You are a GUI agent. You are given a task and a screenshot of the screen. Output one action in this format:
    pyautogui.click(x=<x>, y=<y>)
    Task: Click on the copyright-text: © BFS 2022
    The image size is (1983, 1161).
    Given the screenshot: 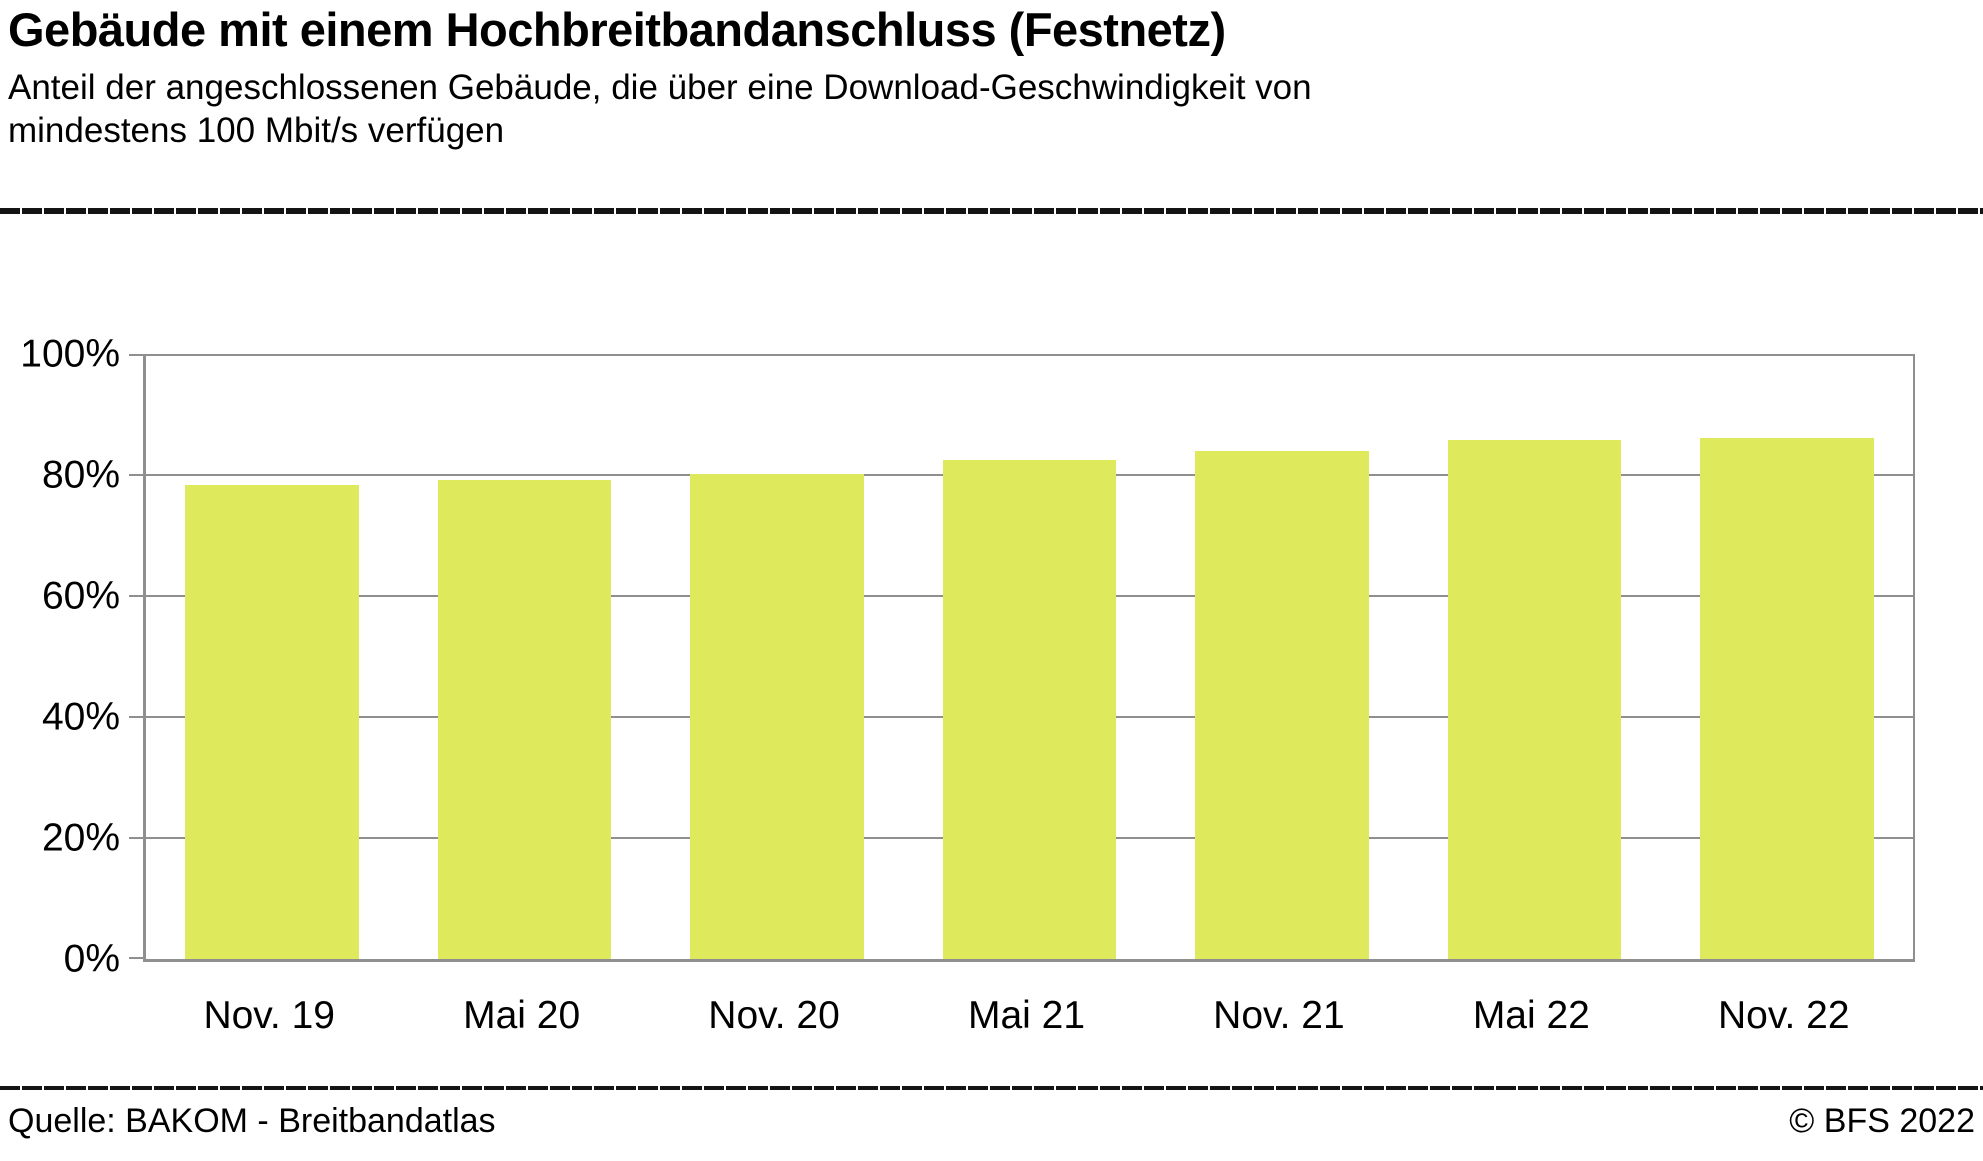 What is the action you would take?
    pyautogui.click(x=1882, y=1121)
    